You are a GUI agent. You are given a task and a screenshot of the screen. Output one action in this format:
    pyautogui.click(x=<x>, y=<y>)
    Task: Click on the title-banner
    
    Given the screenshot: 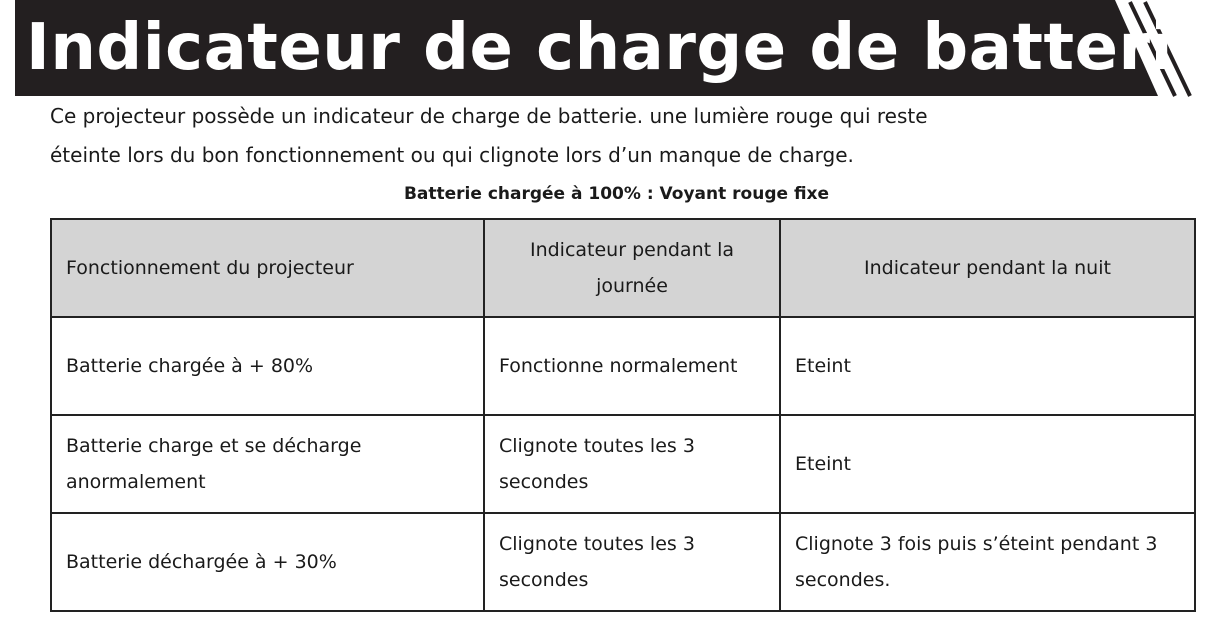 What is the action you would take?
    pyautogui.click(x=603, y=48)
    